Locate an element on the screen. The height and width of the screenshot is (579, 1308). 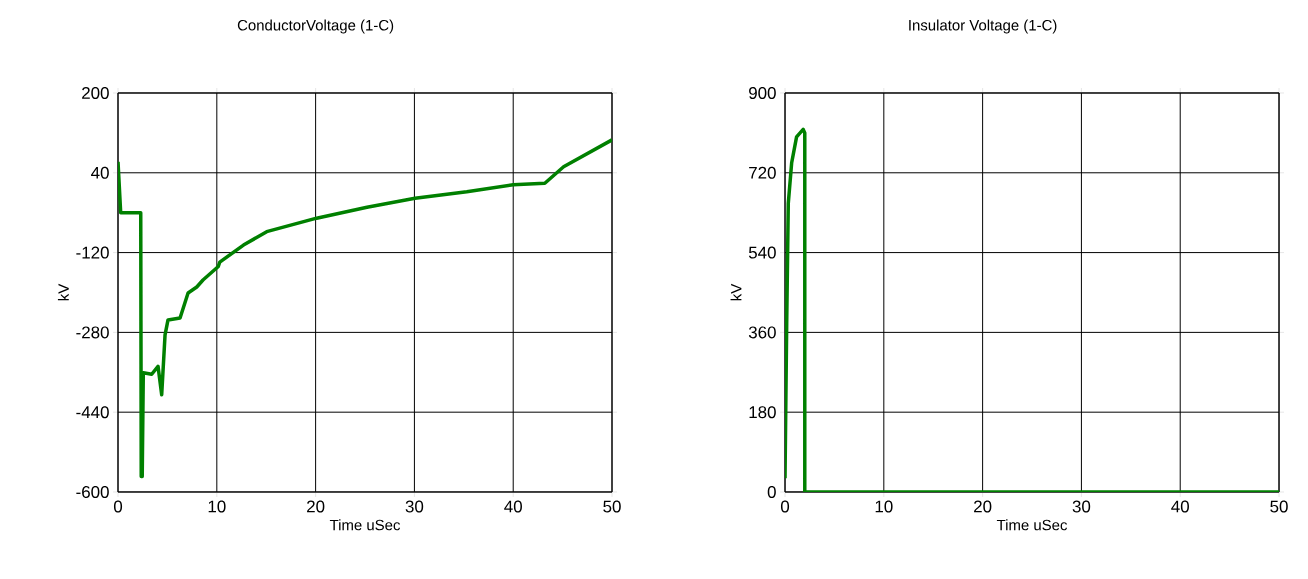
y-tick-label: -280 is located at coordinates (92, 332).